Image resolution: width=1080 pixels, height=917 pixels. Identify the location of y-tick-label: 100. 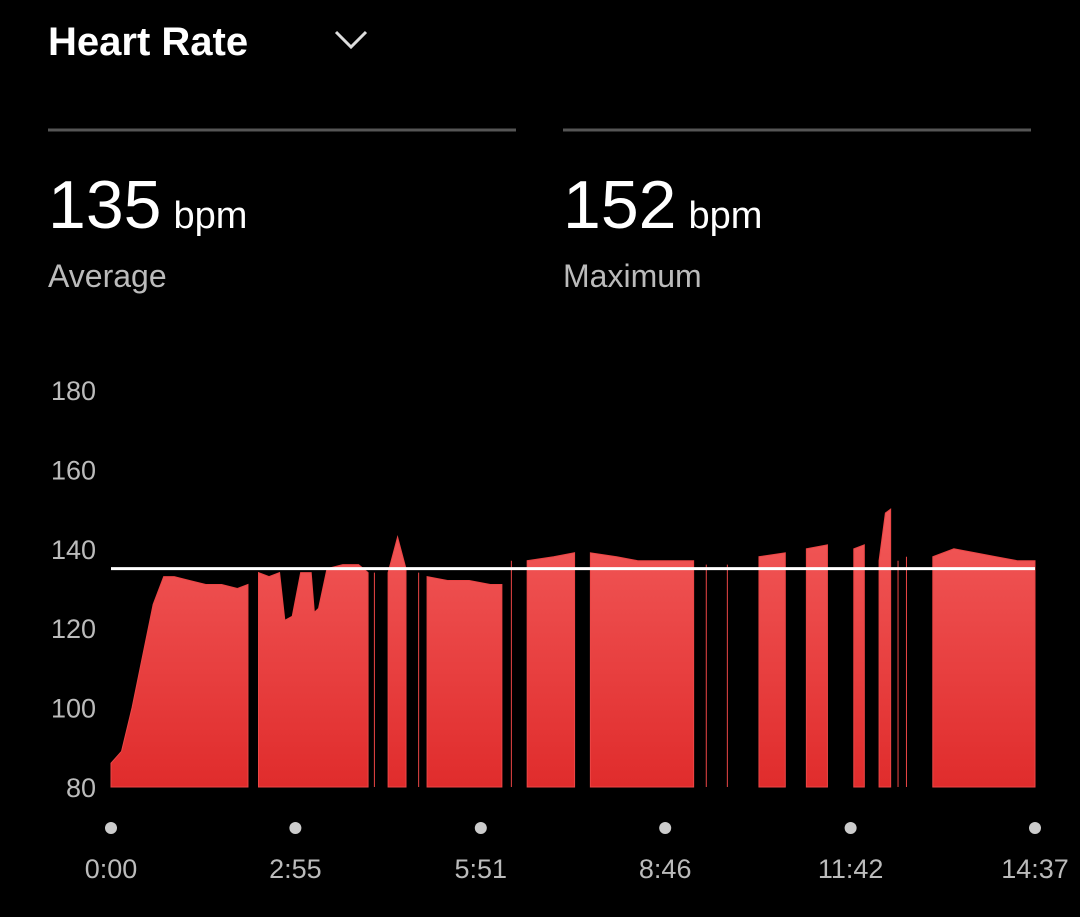
(73, 709).